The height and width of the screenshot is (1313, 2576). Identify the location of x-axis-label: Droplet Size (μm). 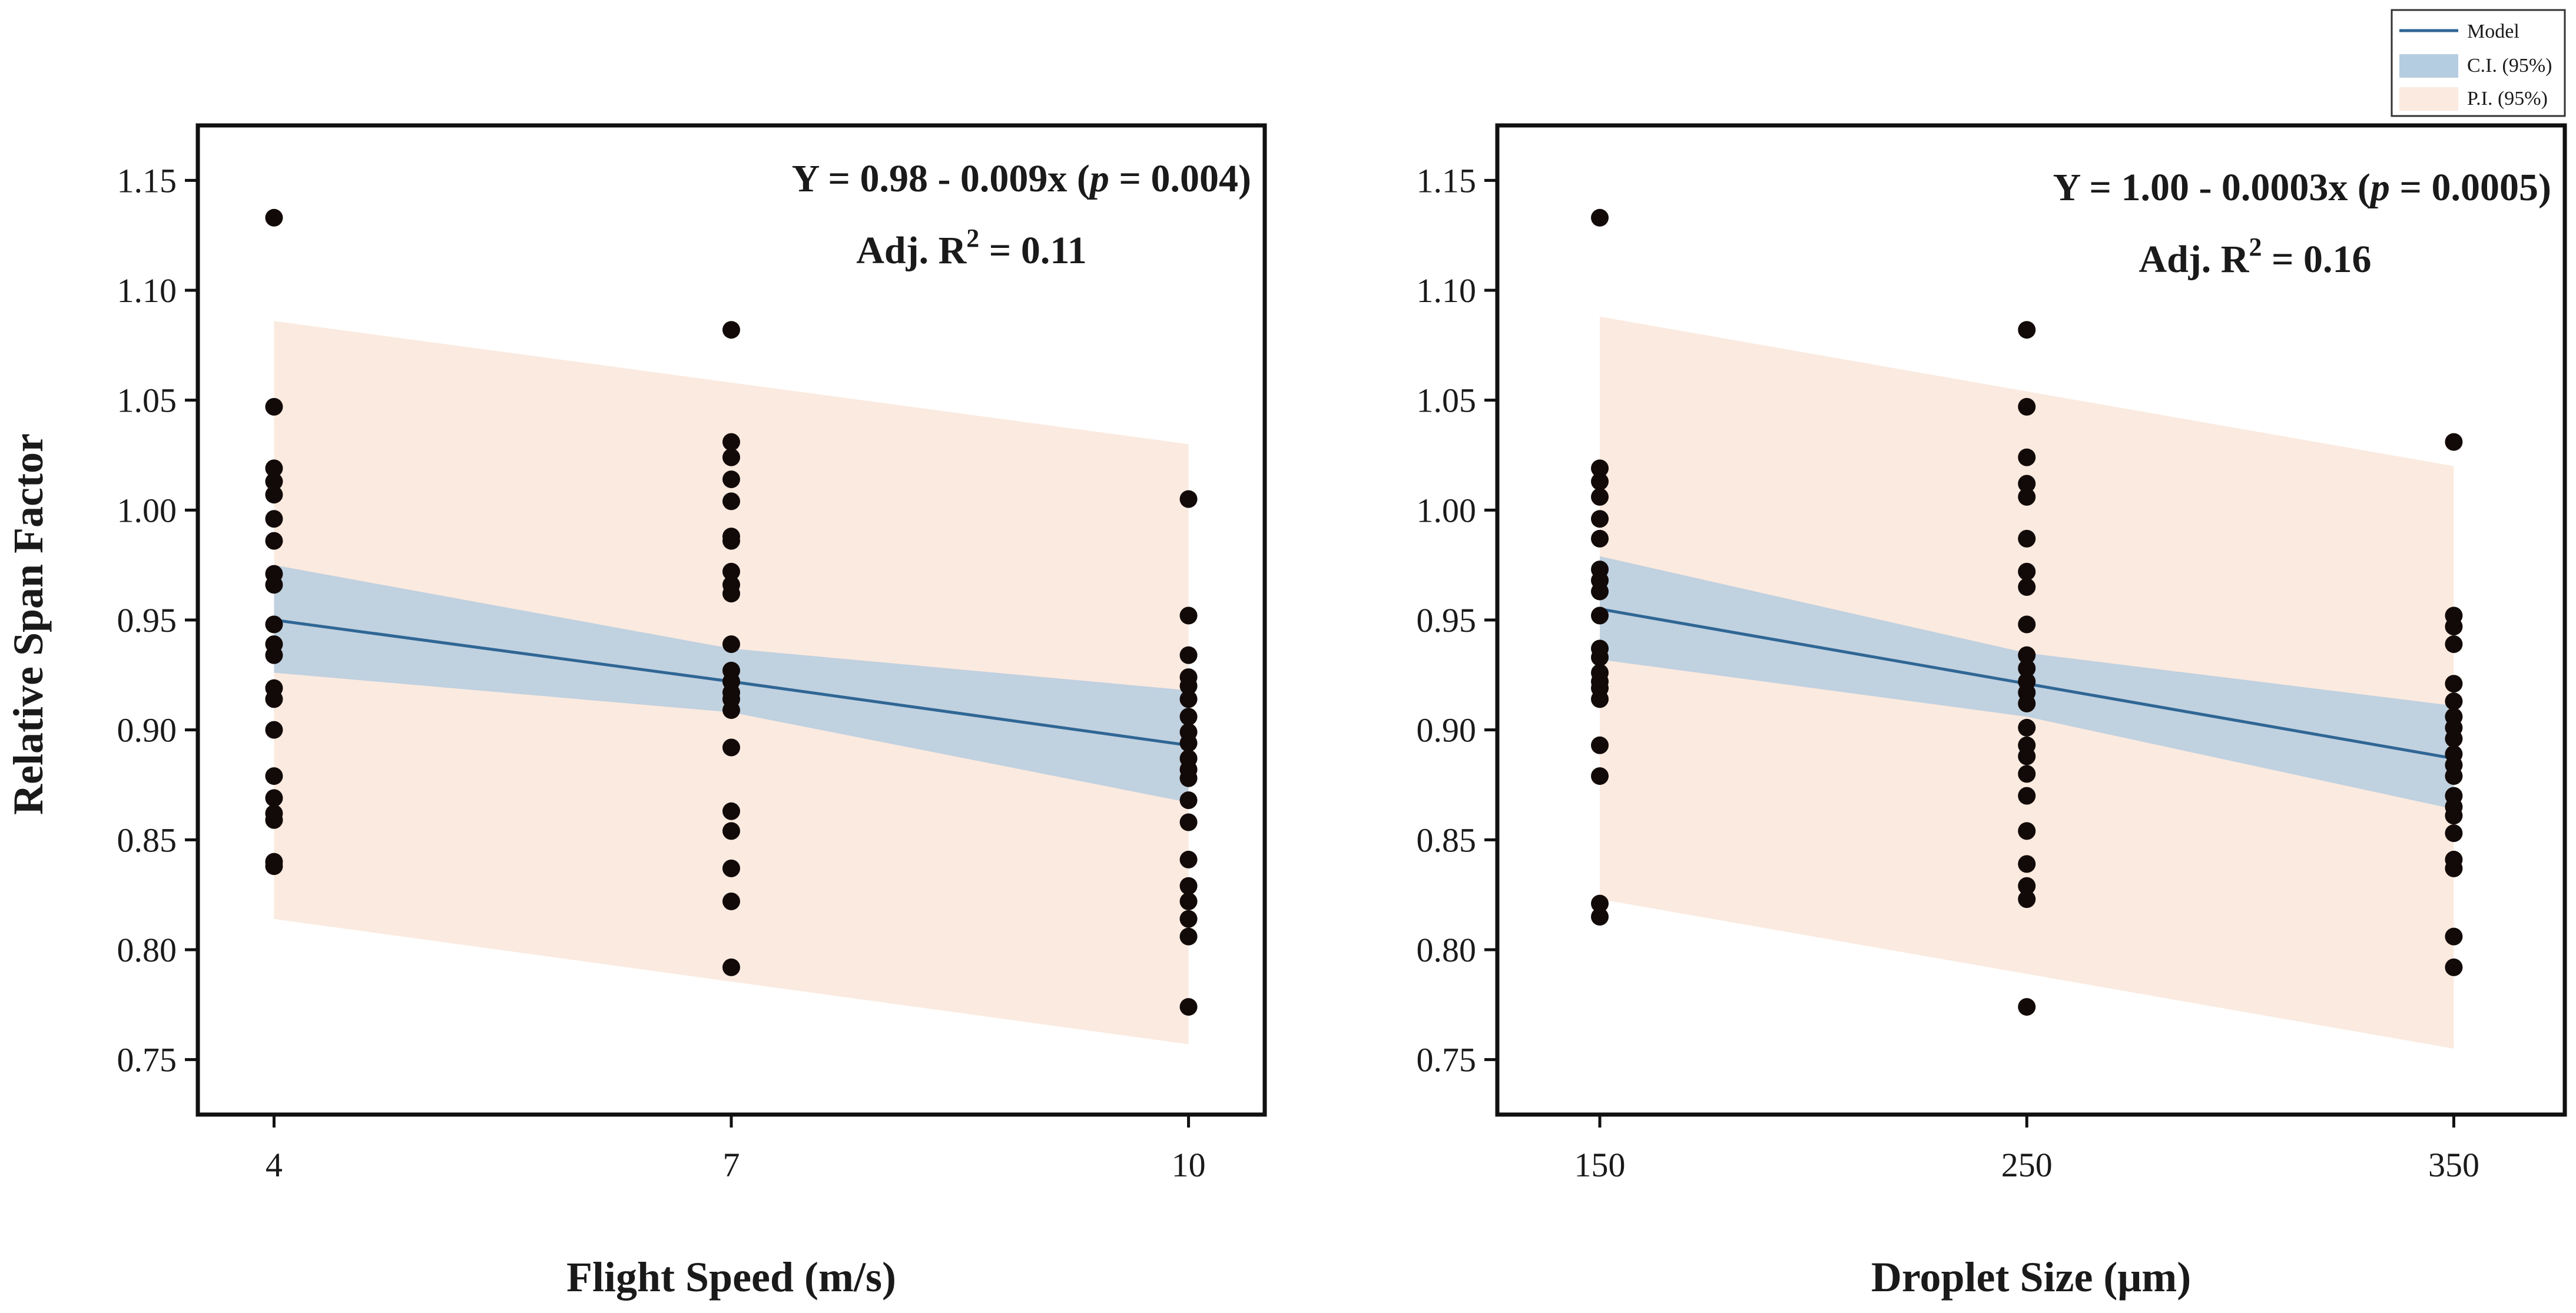
(2031, 1277).